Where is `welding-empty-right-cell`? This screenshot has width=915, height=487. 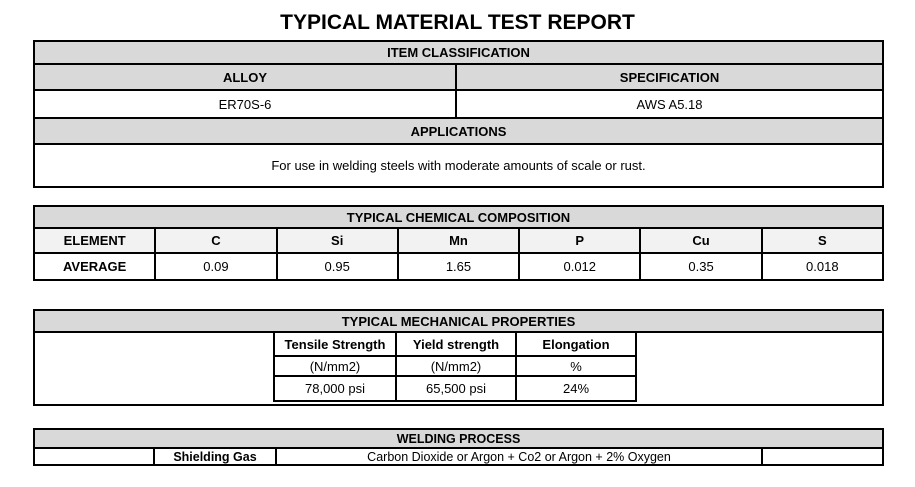 welding-empty-right-cell is located at coordinates (821, 456).